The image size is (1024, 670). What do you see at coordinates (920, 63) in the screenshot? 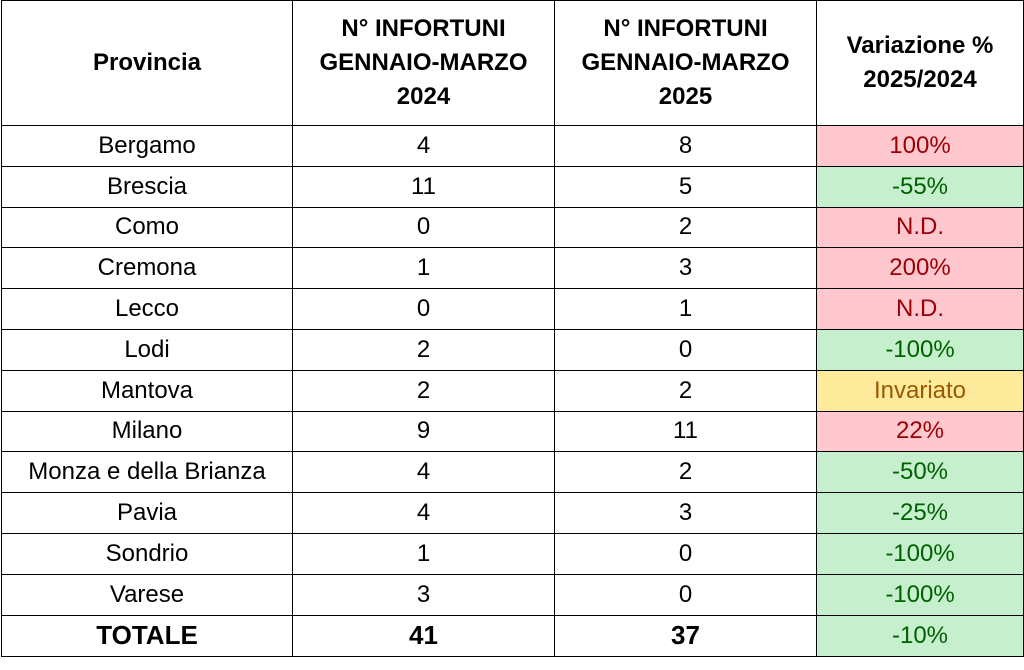
I see `header-variazione: Variazione % 2025/2024` at bounding box center [920, 63].